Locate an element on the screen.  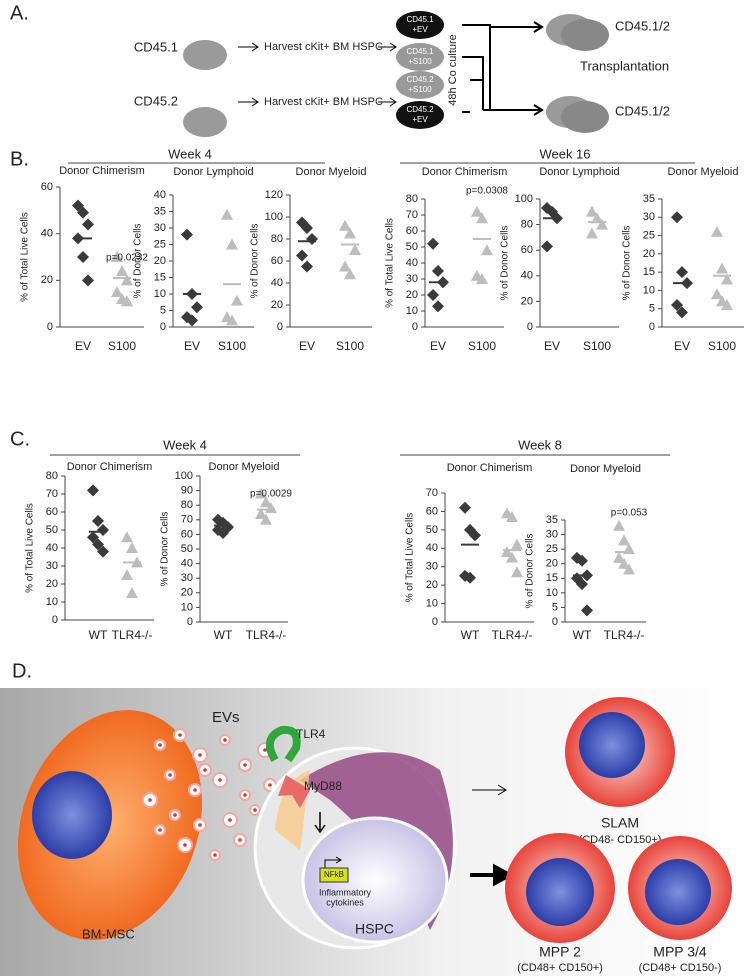
recipient-label: CD45.1/2 is located at coordinates (642, 25).